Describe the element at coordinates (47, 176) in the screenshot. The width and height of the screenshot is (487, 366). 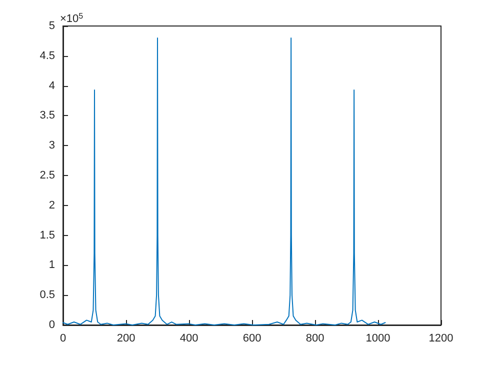
I see `y-tick-label: 2.5` at that location.